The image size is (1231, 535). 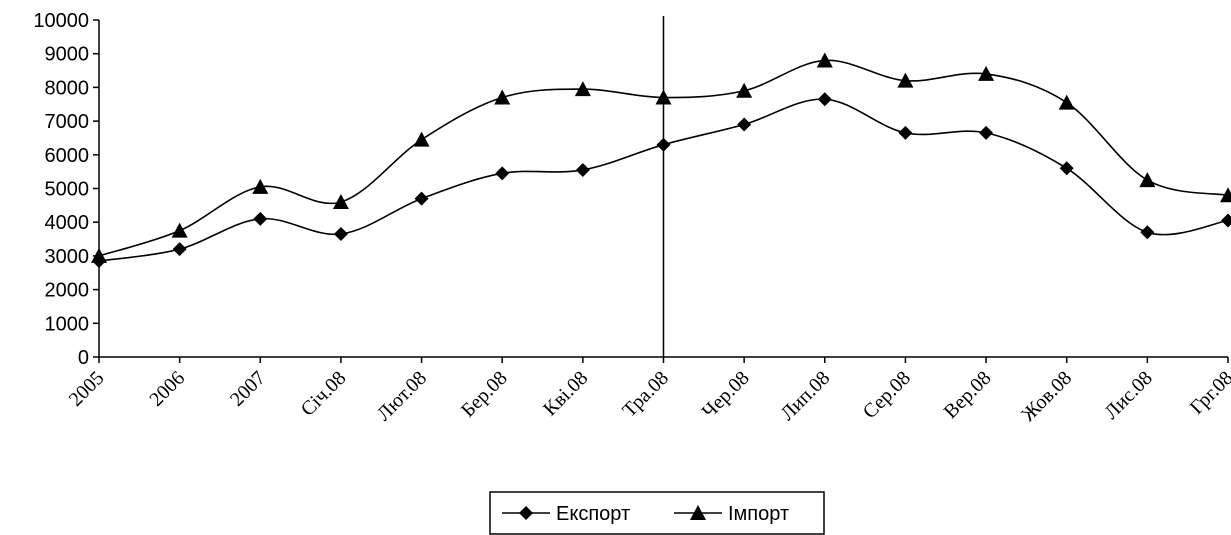 I want to click on x-tick-label: Лис.08, so click(x=1128, y=395).